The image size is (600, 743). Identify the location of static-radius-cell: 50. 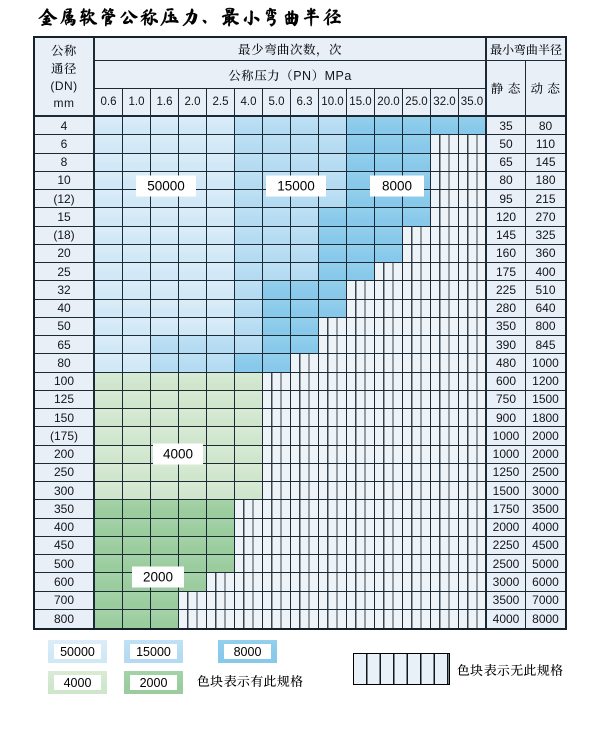
(506, 144).